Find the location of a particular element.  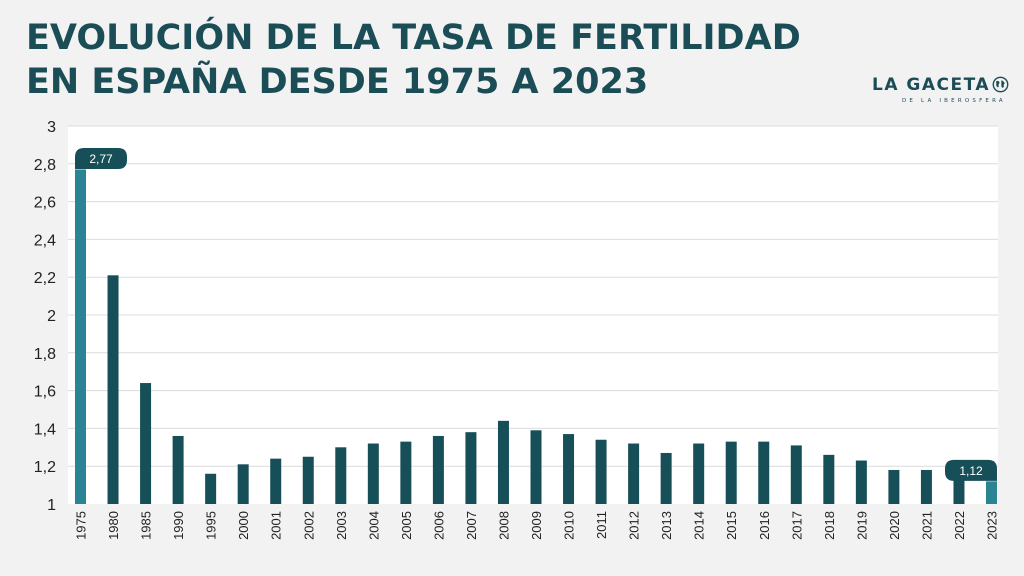

data-callout: 2,77 is located at coordinates (101, 158).